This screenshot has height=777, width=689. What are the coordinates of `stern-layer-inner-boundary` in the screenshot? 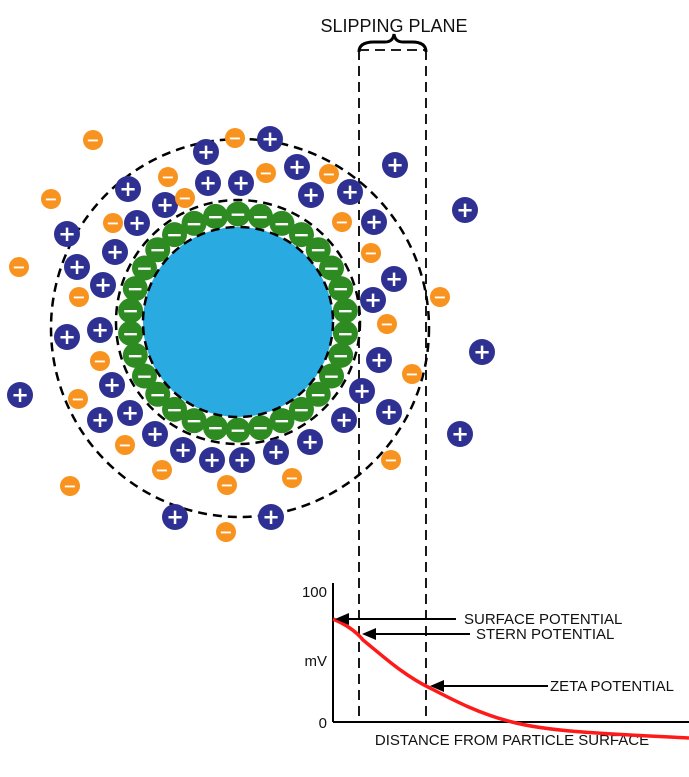 It's located at (238, 322).